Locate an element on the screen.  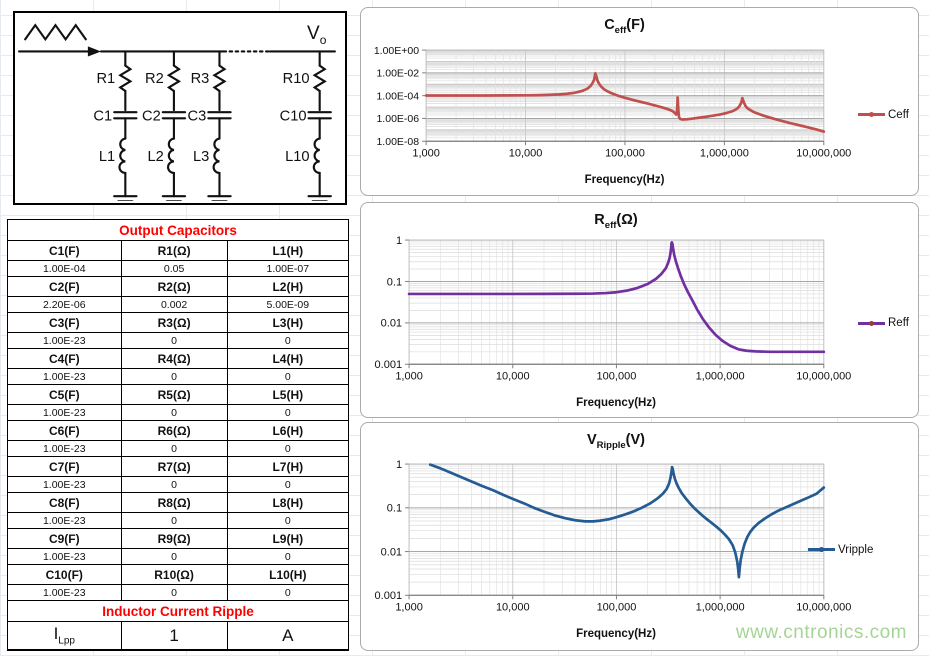
resistor-label: R10 is located at coordinates (296, 79).